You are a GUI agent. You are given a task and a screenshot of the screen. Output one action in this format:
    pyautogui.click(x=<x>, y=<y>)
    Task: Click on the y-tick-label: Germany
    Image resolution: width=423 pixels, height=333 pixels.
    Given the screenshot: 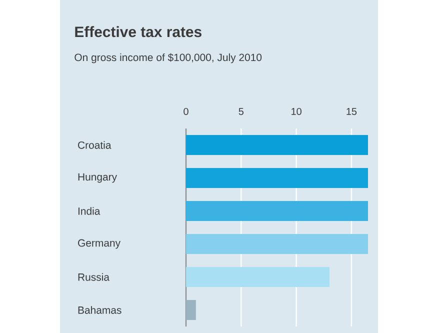 What is the action you would take?
    pyautogui.click(x=99, y=244)
    